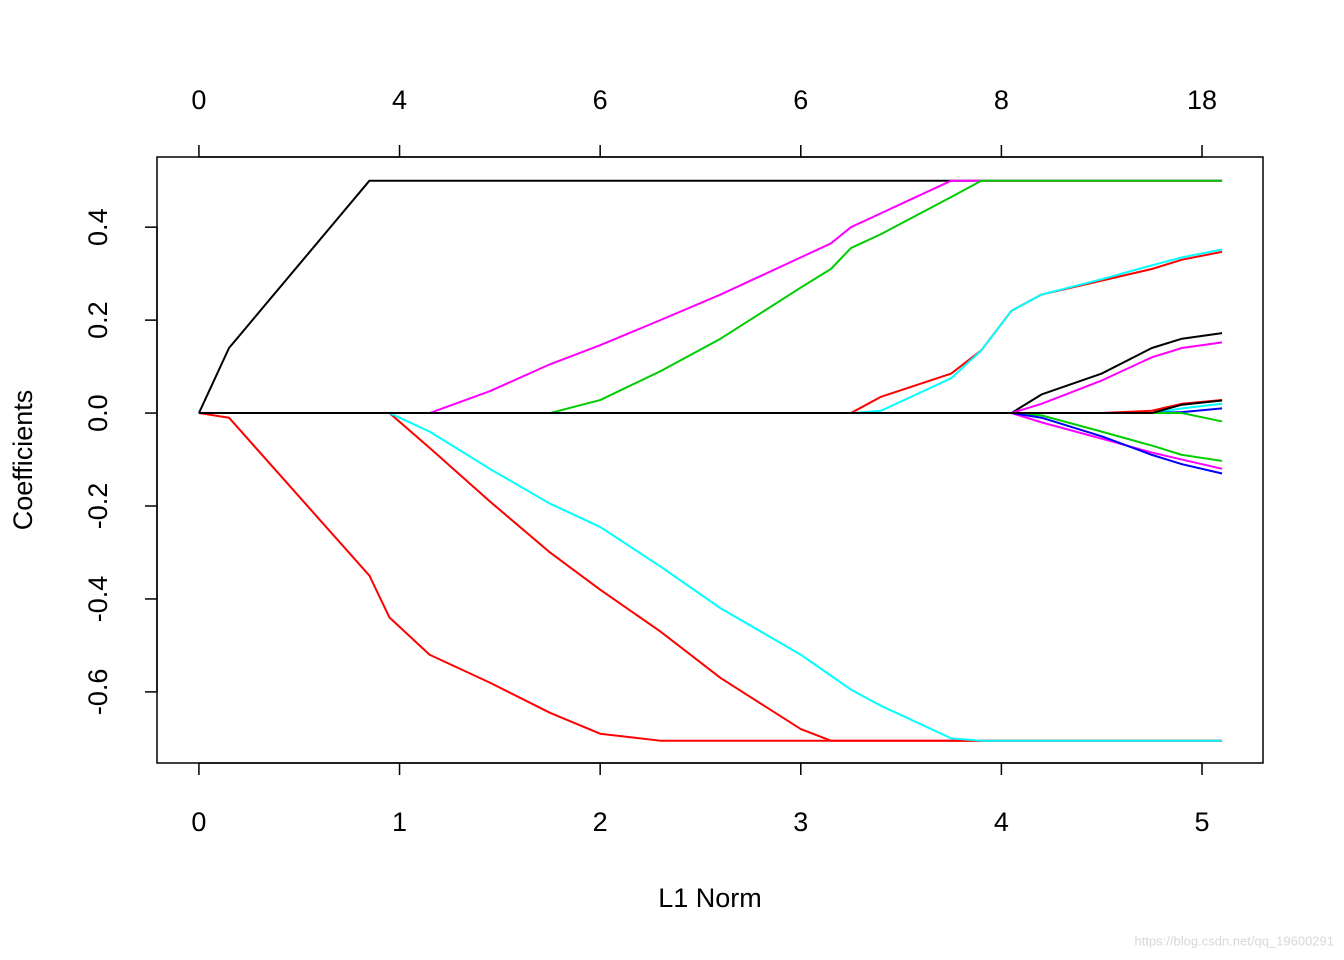 Image resolution: width=1344 pixels, height=960 pixels. Describe the element at coordinates (98, 413) in the screenshot. I see `y-tick-label: 0.0` at that location.